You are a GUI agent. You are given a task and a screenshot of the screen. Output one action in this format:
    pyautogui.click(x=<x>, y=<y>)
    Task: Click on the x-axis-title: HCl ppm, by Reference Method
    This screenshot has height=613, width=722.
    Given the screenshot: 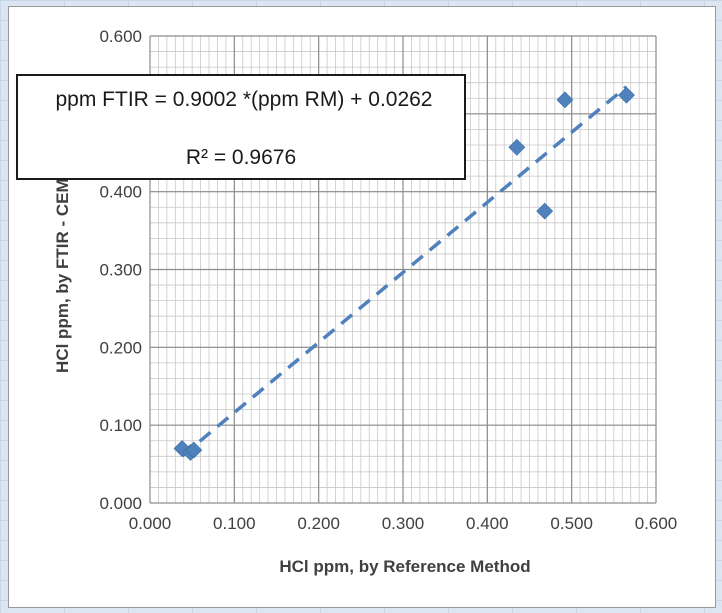 What is the action you would take?
    pyautogui.click(x=404, y=566)
    